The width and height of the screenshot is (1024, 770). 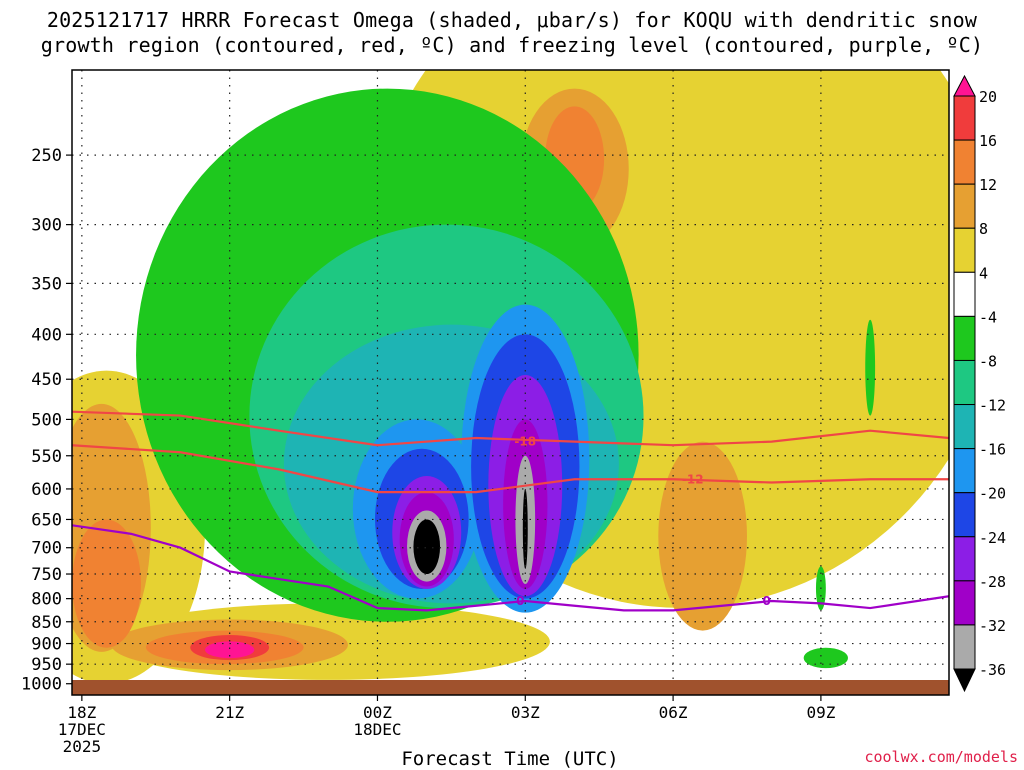 What do you see at coordinates (377, 712) in the screenshot?
I see `x-tick-label-00Z-0: 00Z` at bounding box center [377, 712].